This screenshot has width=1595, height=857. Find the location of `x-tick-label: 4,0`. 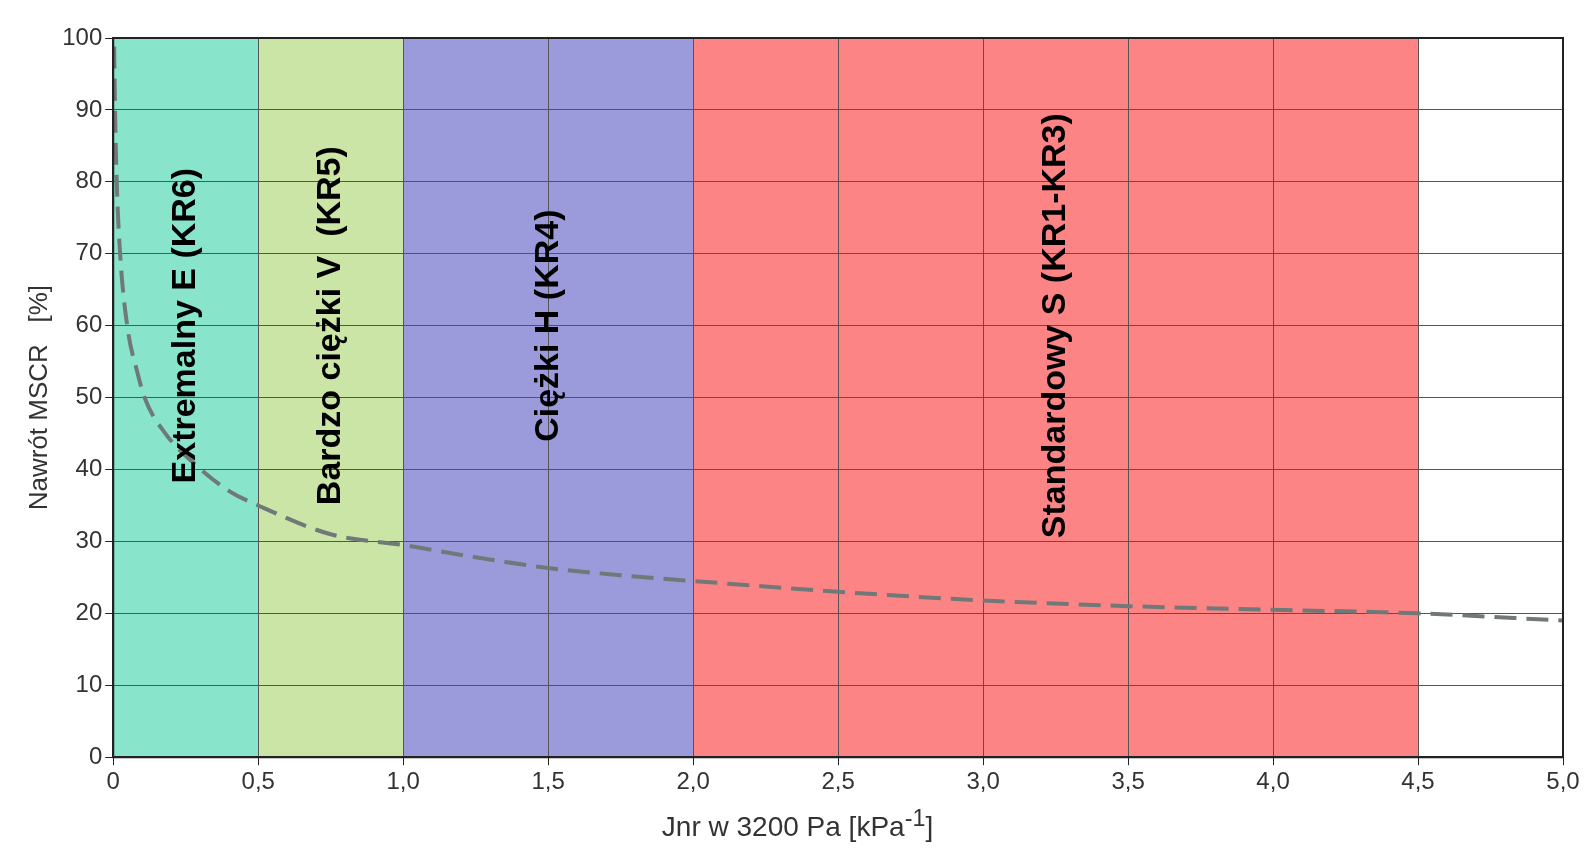

x-tick-label: 4,0 is located at coordinates (1273, 781).